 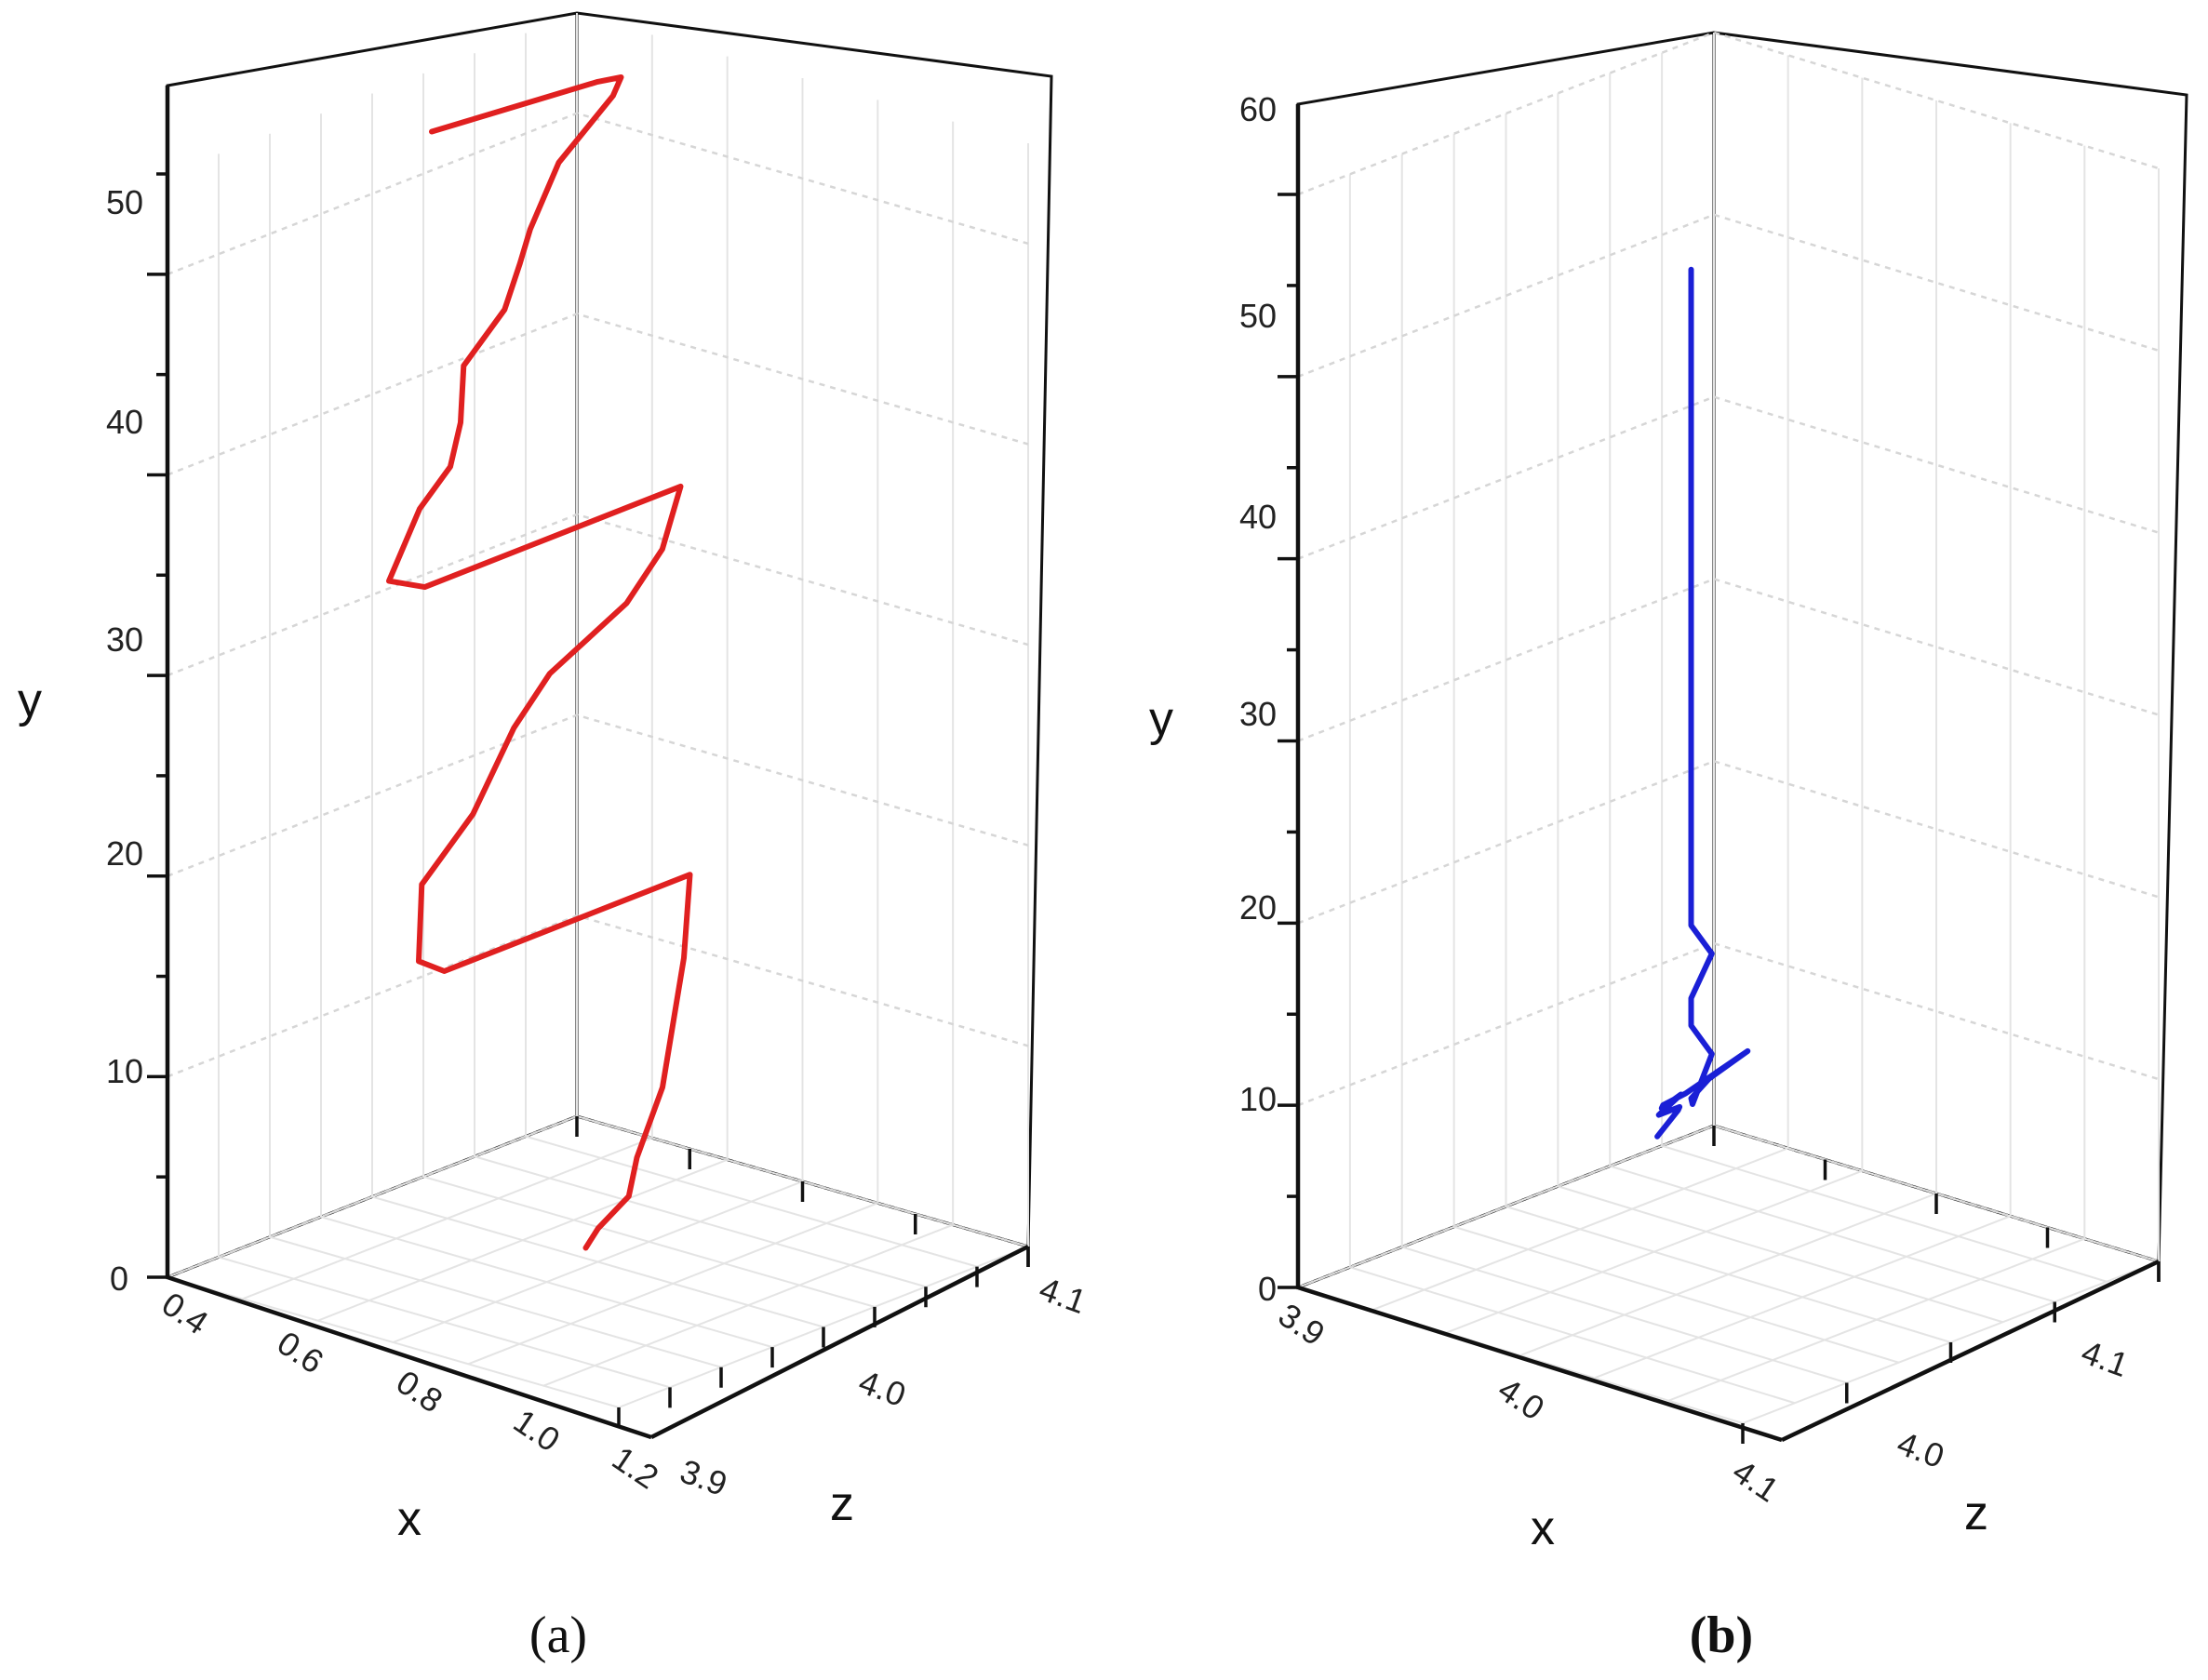 I want to click on panel-b-ytick-5: 50, so click(x=1258, y=316).